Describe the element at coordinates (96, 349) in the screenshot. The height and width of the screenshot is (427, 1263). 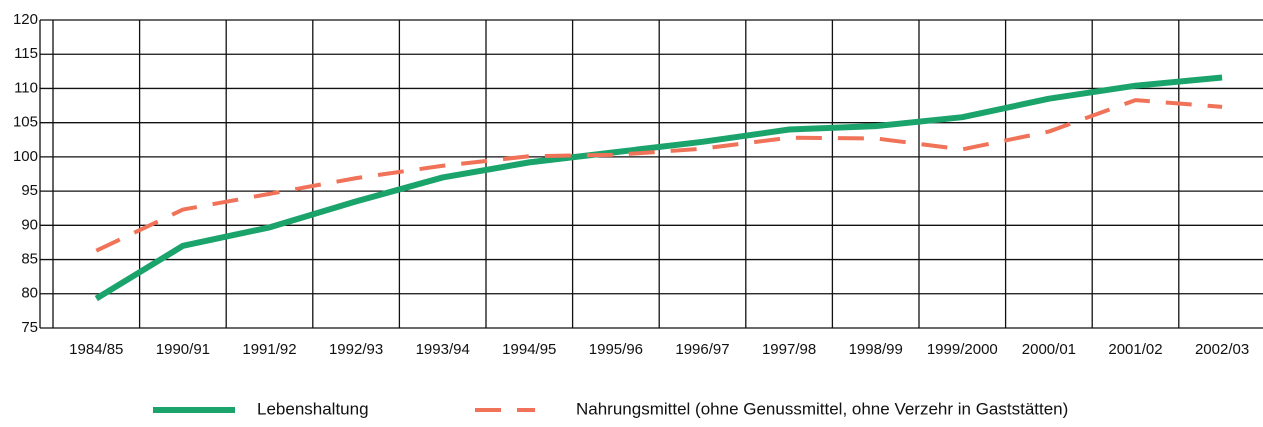
I see `x-tick-label: 1984/85` at that location.